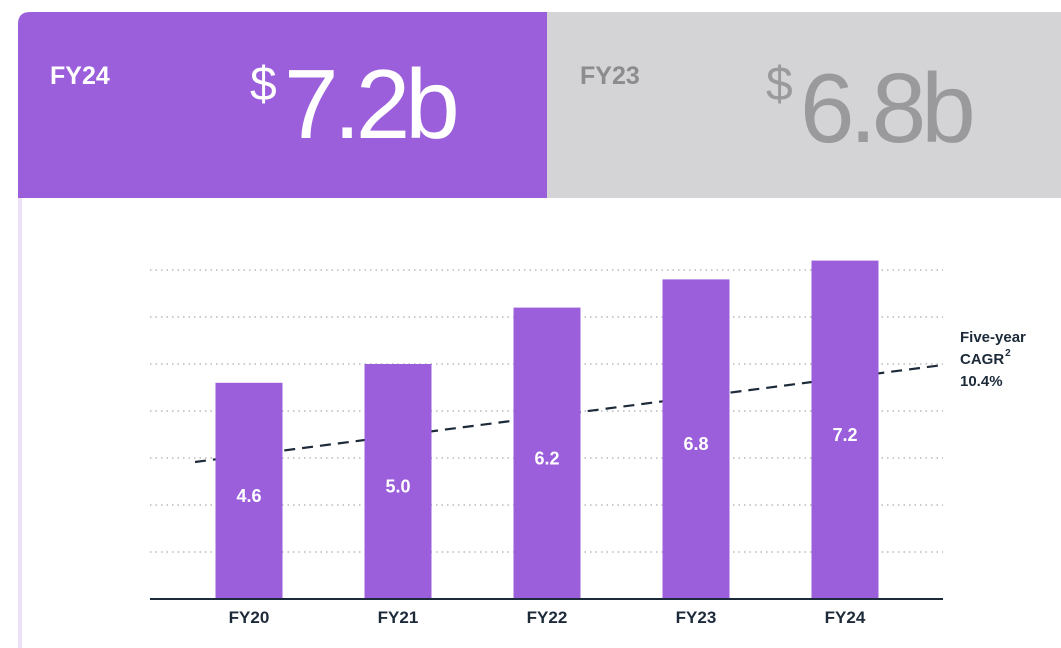 Image resolution: width=1061 pixels, height=648 pixels. I want to click on x-tick-label: FY23, so click(696, 617).